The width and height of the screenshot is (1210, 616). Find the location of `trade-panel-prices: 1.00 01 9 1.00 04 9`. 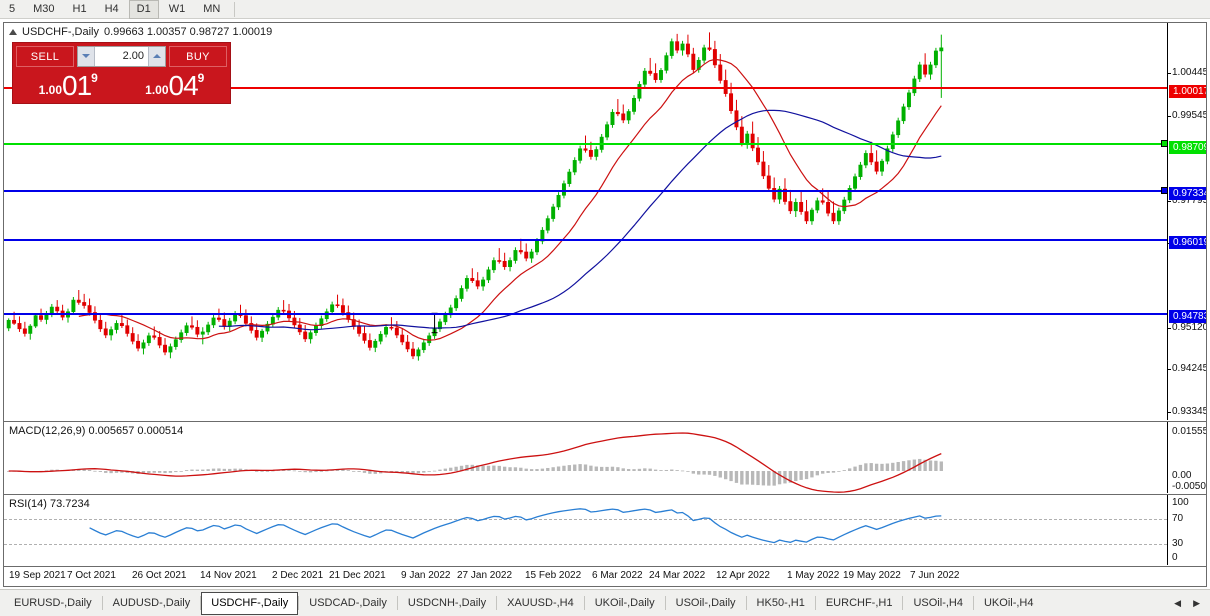

trade-panel-prices: 1.00 01 9 1.00 04 9 is located at coordinates (121, 86).